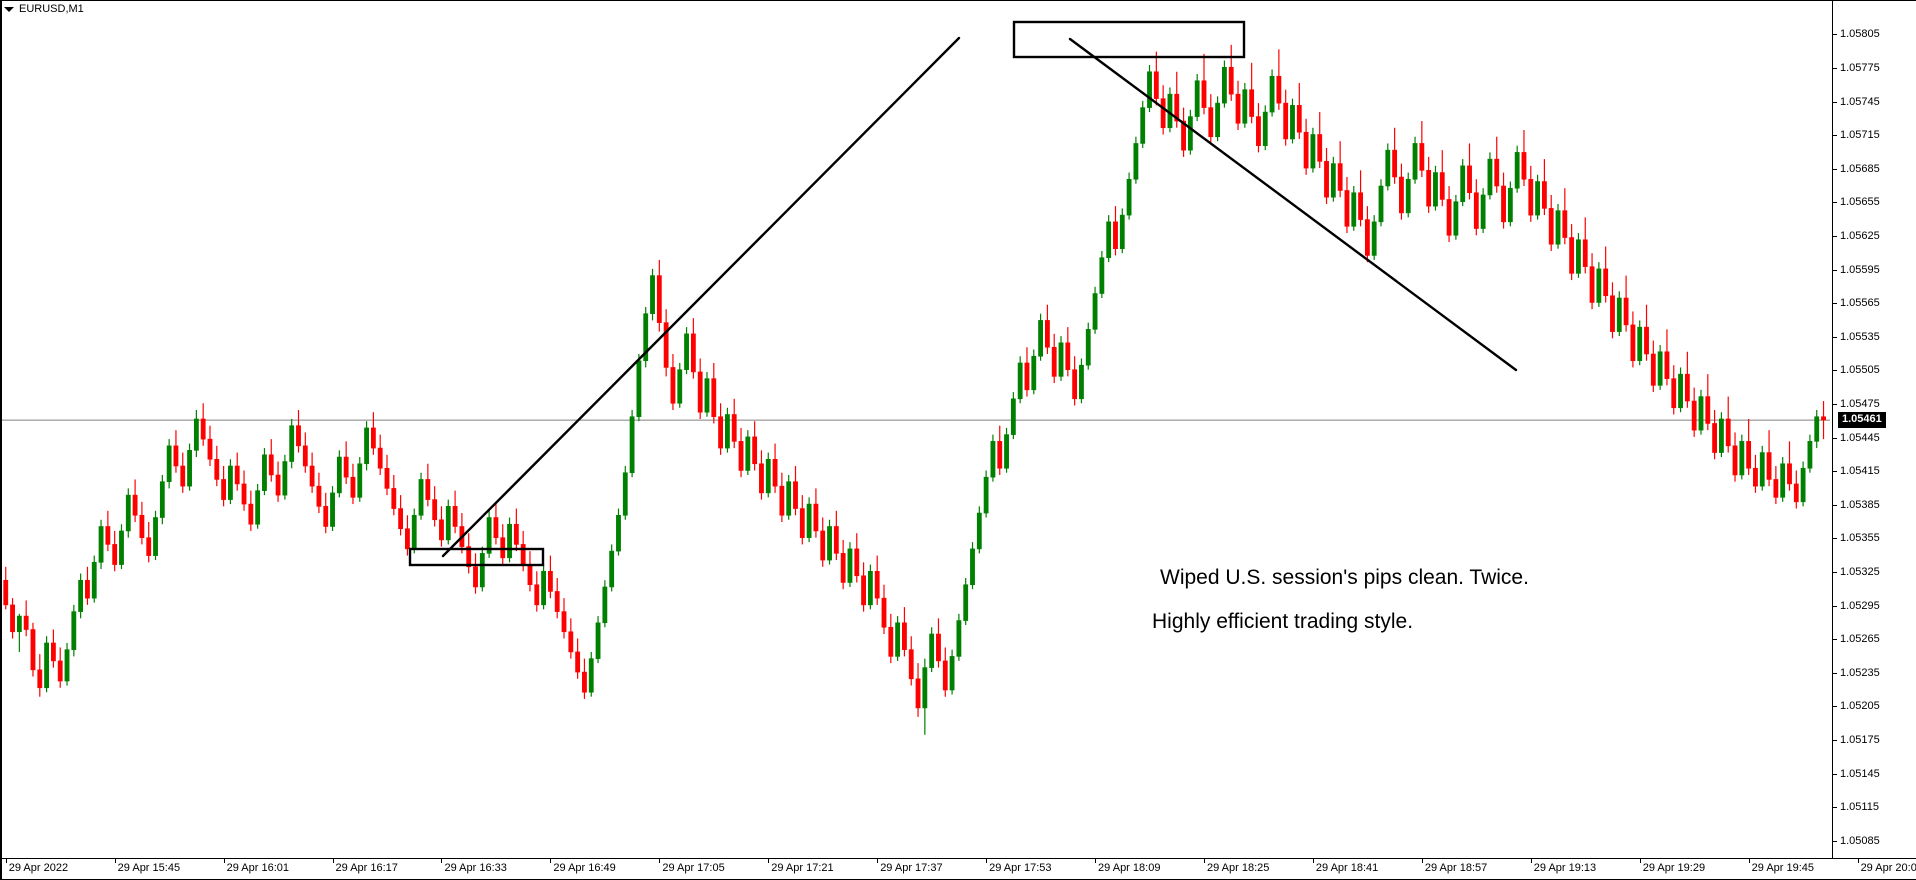 The width and height of the screenshot is (1916, 880). I want to click on time-tick-label: 29 Apr 17:37, so click(911, 868).